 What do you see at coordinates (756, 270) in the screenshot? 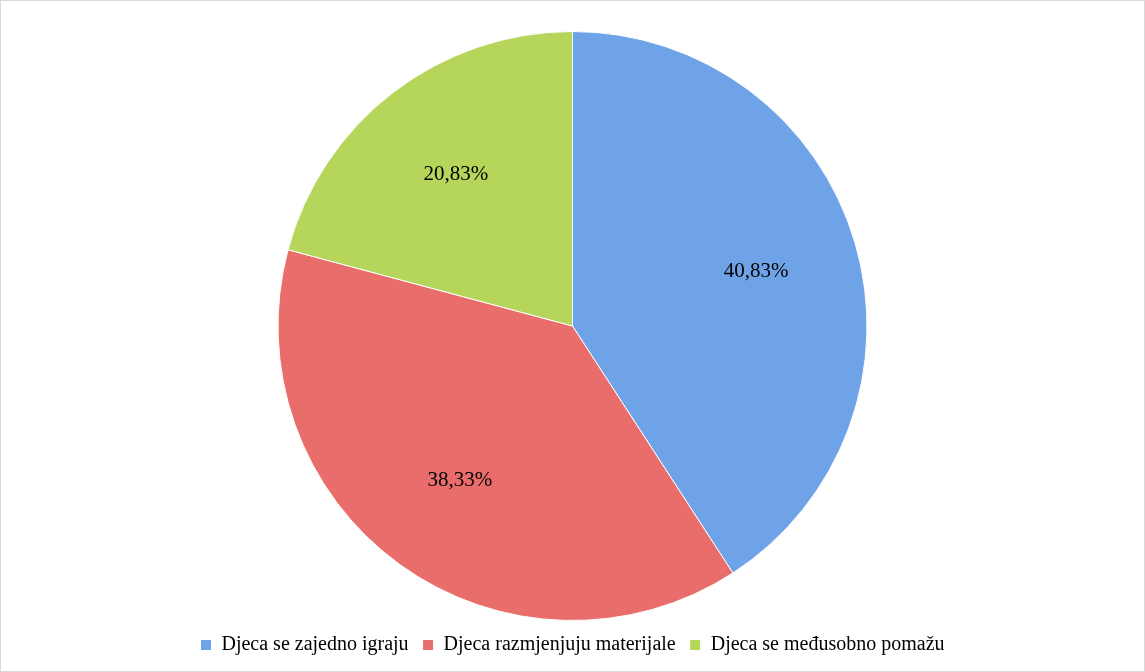
I see `data-label: 40,83%` at bounding box center [756, 270].